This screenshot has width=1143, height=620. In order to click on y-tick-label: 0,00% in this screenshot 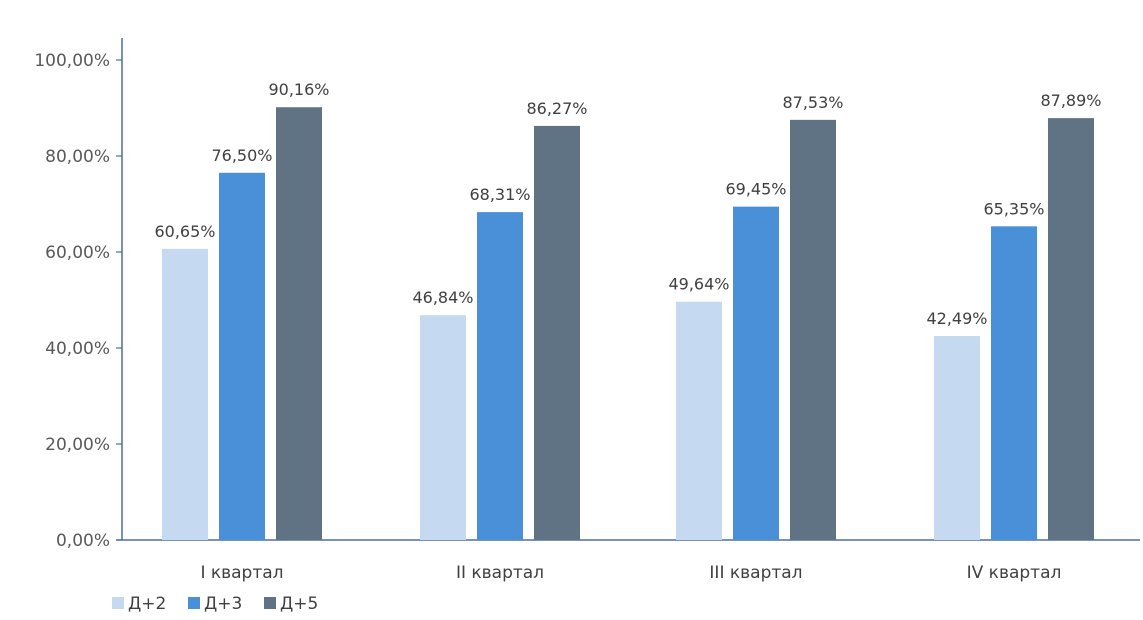, I will do `click(83, 541)`.